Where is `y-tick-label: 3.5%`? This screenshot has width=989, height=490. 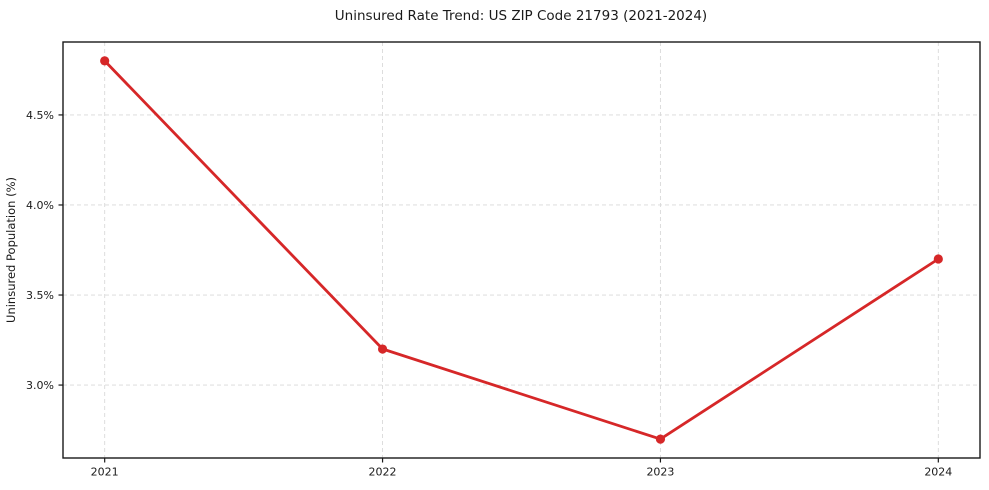
y-tick-label: 3.5% is located at coordinates (40, 295).